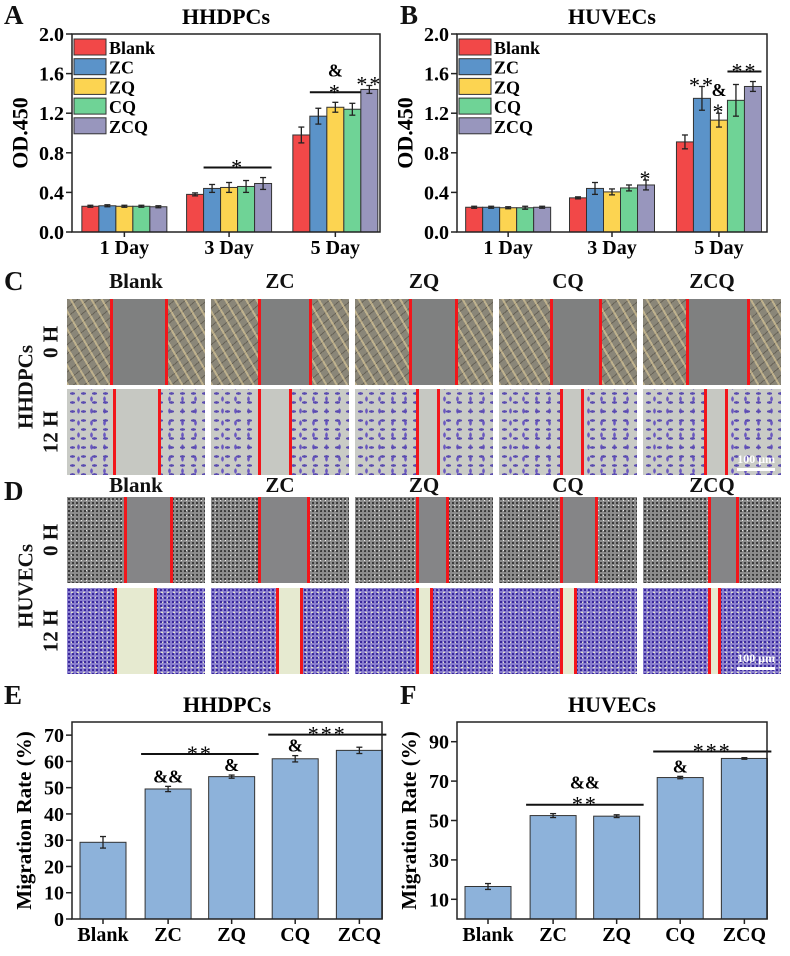  I want to click on legend-label: CQ, so click(122, 107).